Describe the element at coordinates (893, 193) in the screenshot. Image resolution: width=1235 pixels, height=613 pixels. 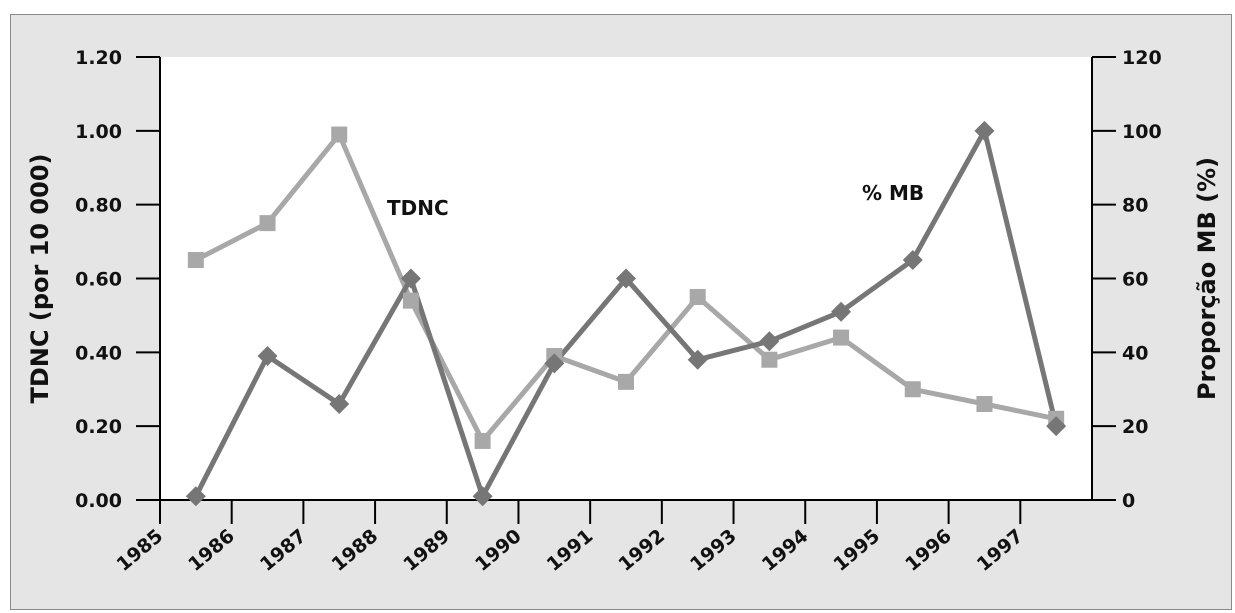
I see `annotation-mb: % MB` at that location.